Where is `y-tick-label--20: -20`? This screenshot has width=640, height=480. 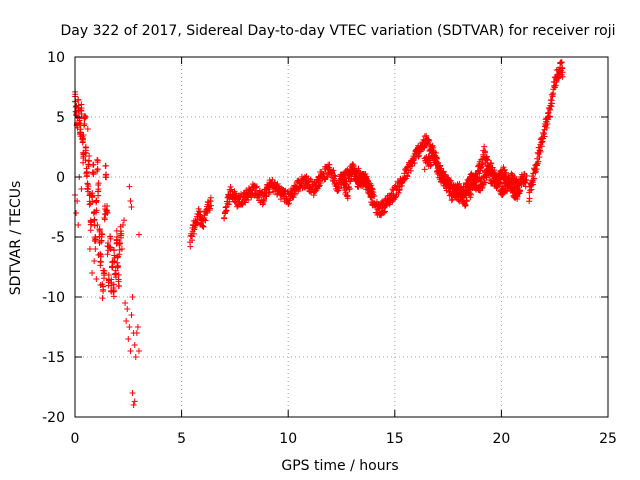 y-tick-label--20: -20 is located at coordinates (53, 418).